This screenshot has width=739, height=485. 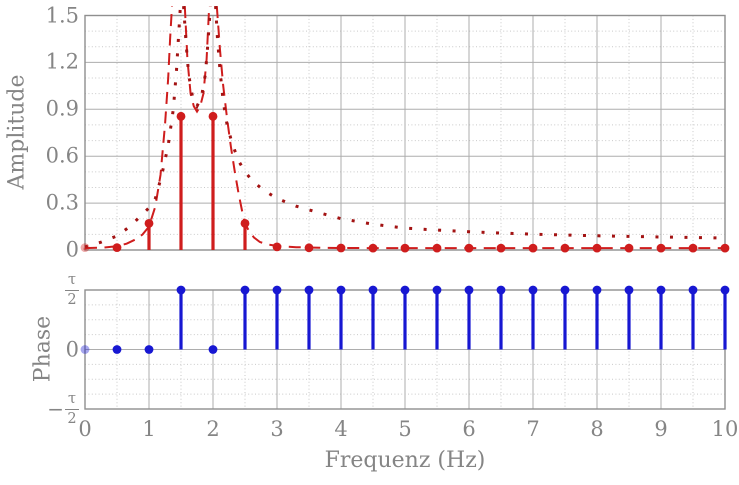 I want to click on frequency-xtick-label: 2, so click(x=213, y=429).